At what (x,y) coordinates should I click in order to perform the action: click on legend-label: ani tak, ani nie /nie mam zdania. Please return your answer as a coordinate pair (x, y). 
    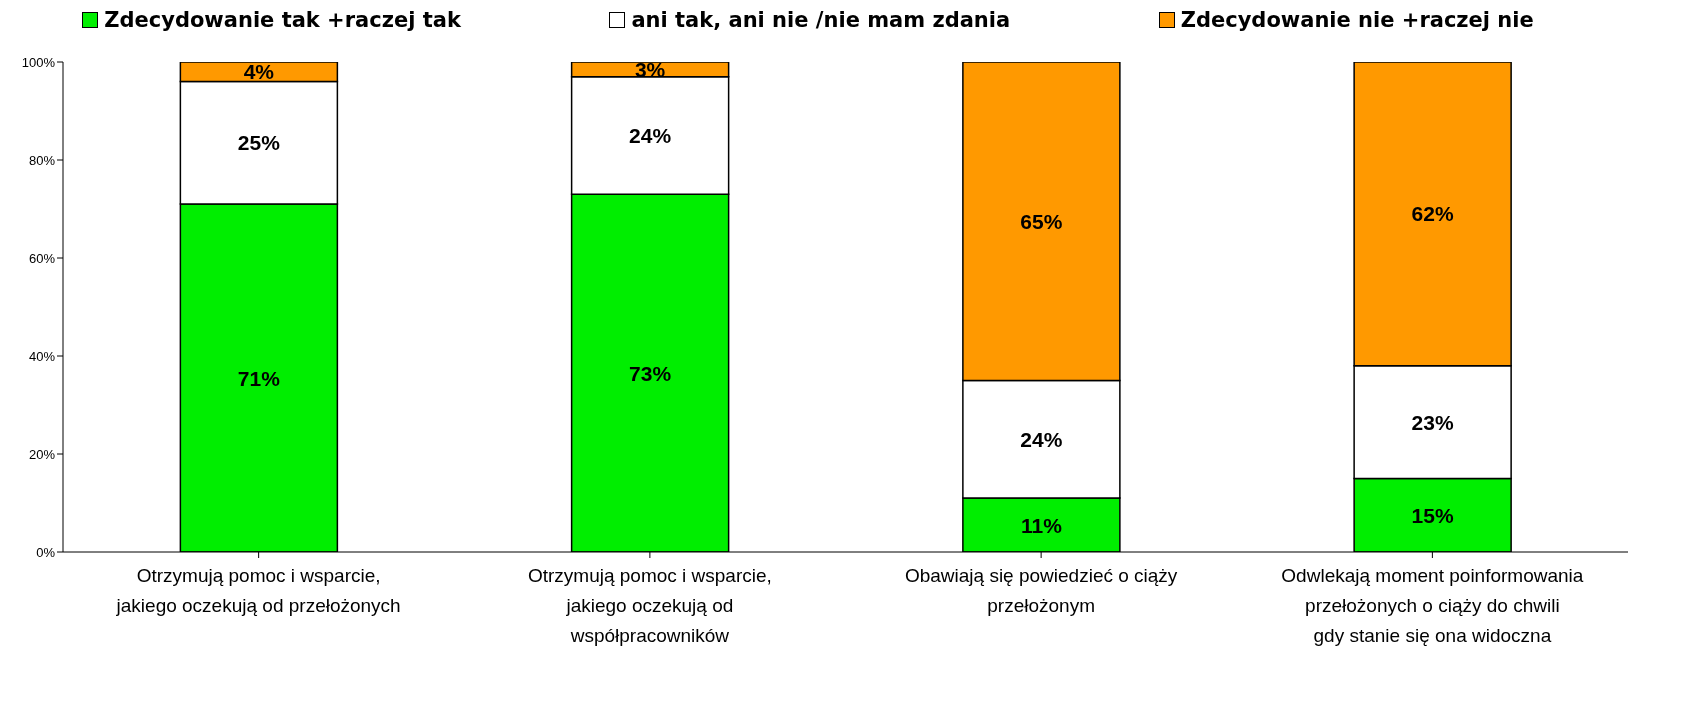
    Looking at the image, I should click on (821, 20).